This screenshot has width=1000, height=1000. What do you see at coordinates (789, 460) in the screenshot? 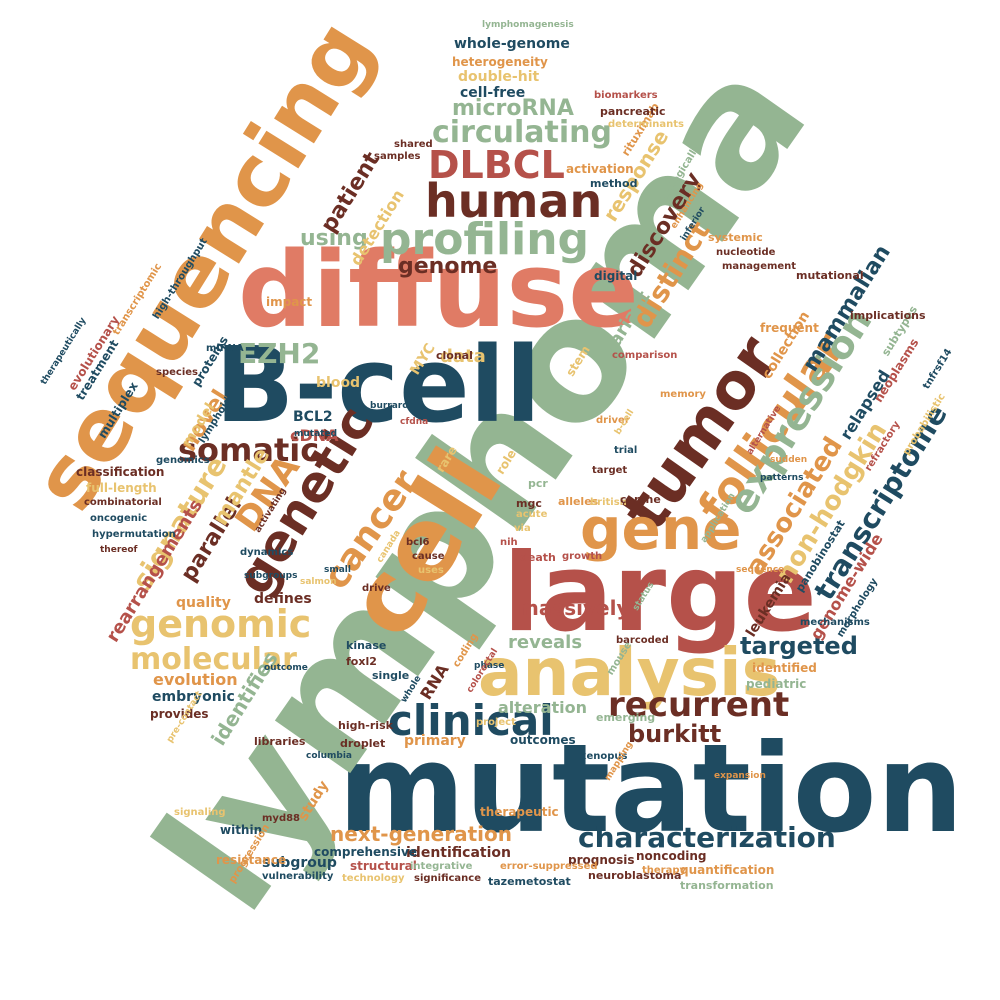
I see `word-sudden: sudden` at bounding box center [789, 460].